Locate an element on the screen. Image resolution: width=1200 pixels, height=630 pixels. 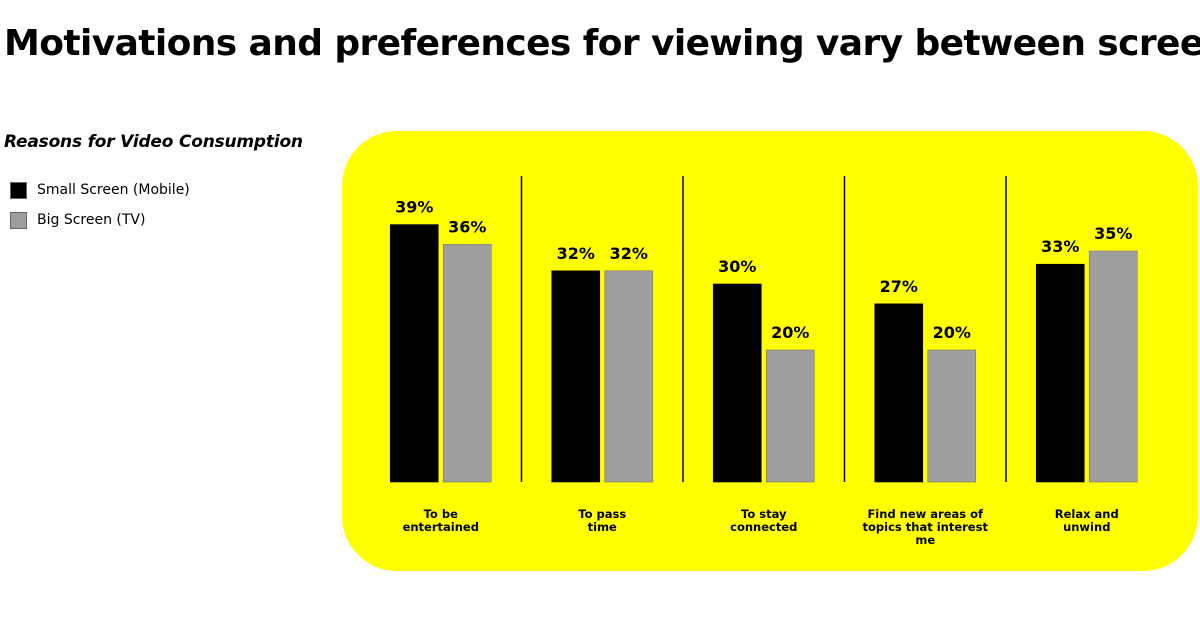
legend-item-tv: Big Screen (TV) is located at coordinates (100, 220).